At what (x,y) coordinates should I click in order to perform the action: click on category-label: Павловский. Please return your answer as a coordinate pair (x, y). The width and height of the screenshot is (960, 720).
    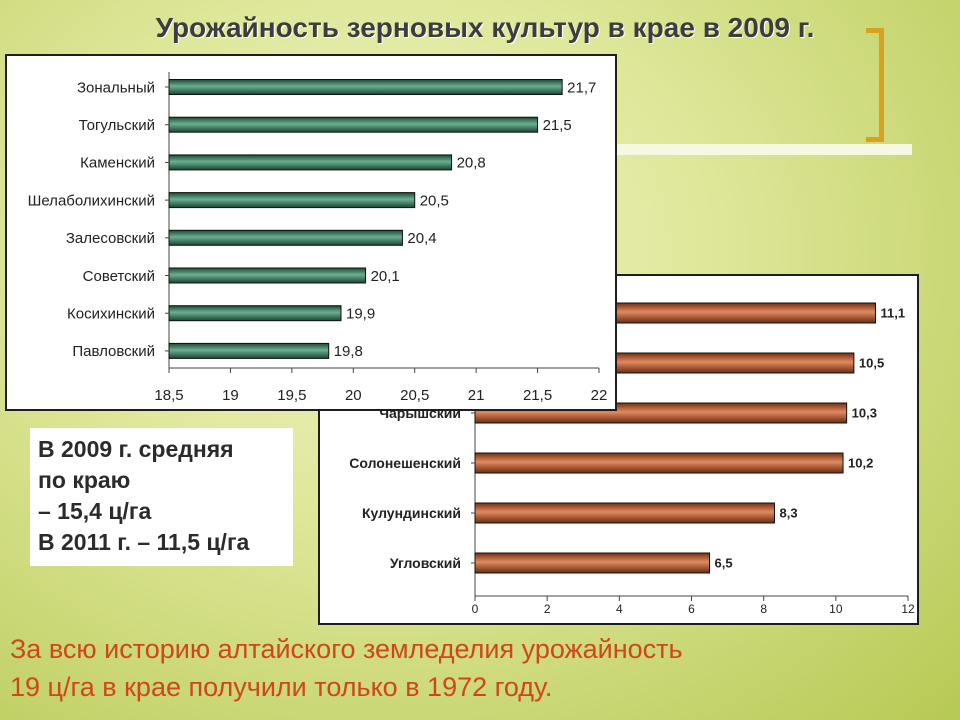
    Looking at the image, I should click on (113, 351).